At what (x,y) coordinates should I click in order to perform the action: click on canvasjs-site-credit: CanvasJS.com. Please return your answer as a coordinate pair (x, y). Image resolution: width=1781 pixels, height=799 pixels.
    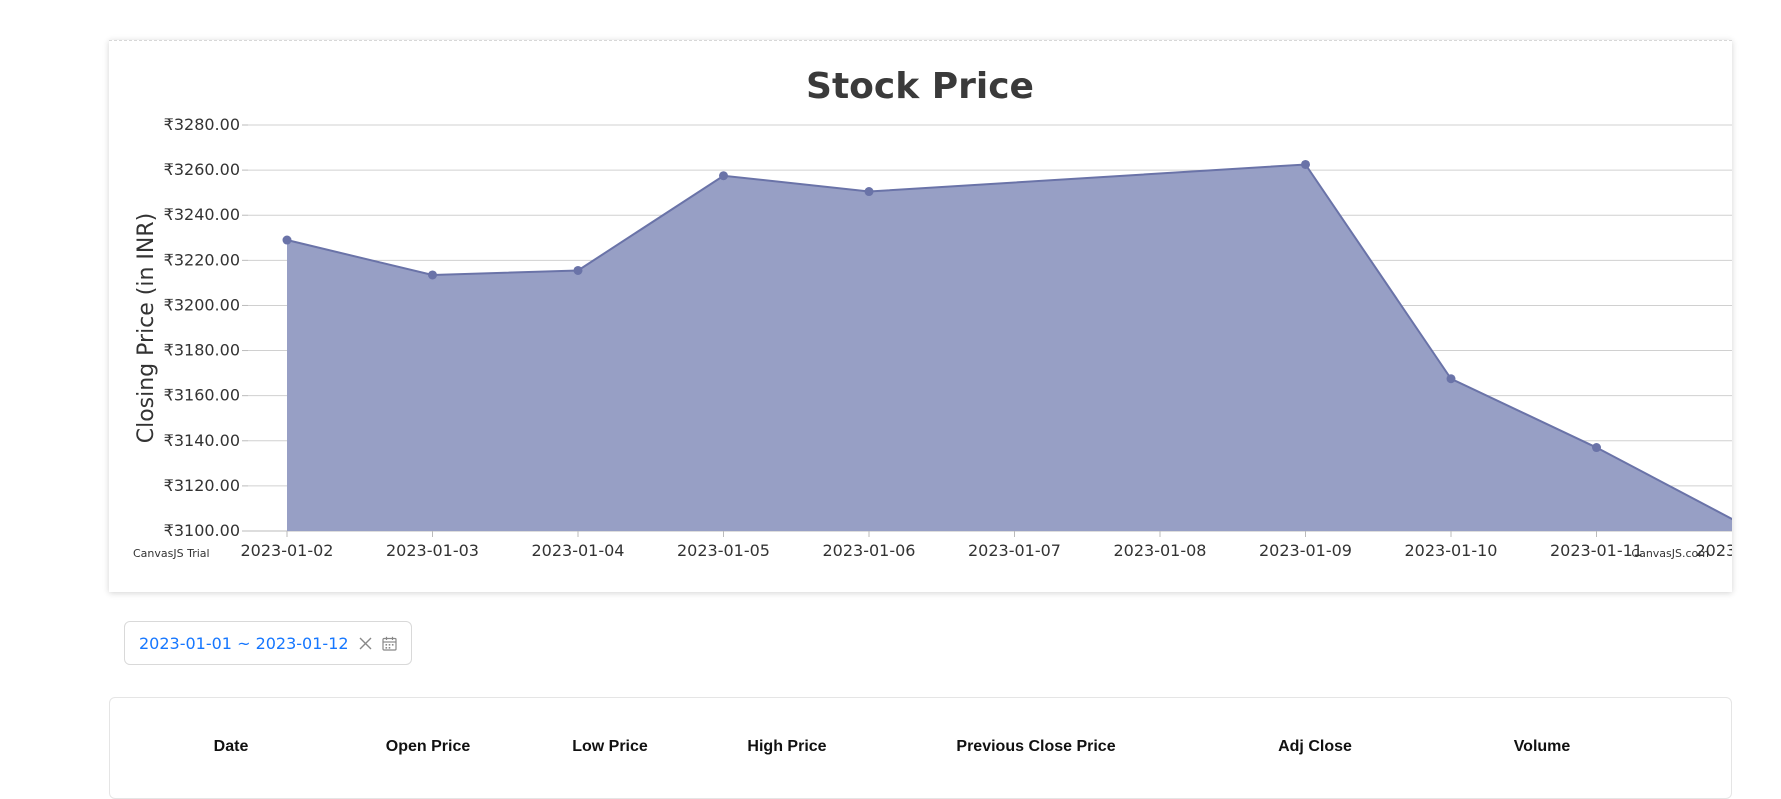
    Looking at the image, I should click on (1670, 553).